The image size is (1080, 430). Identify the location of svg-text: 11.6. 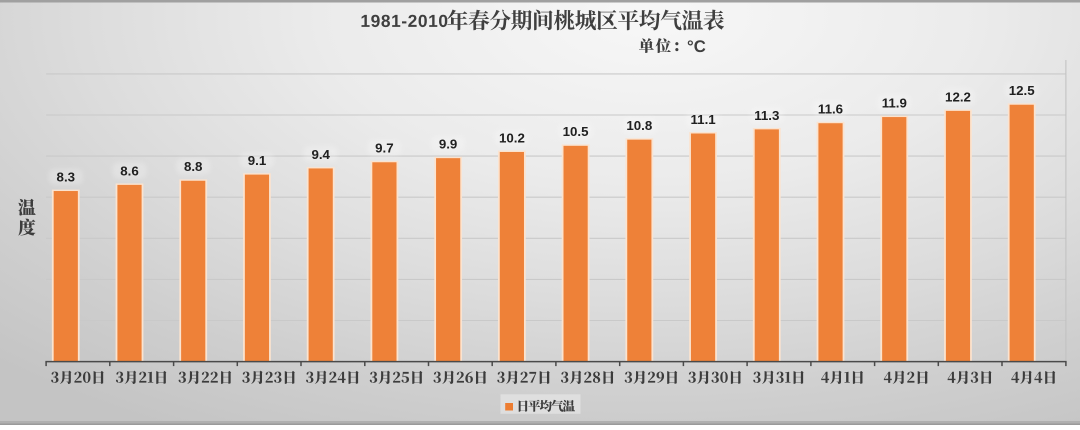
(830, 109).